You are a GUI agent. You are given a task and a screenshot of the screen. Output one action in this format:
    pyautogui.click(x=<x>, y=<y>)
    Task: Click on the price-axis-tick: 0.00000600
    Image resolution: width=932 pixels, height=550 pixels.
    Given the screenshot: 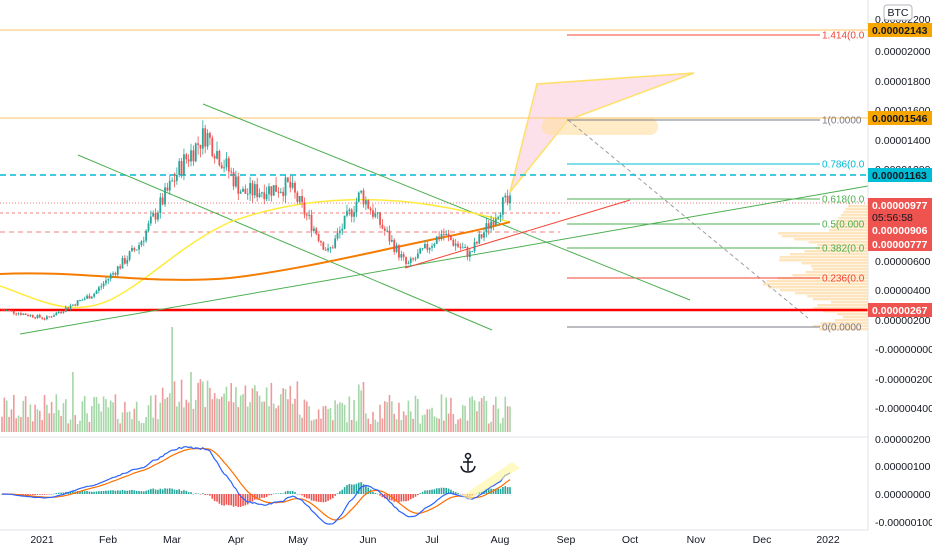 What is the action you would take?
    pyautogui.click(x=903, y=262)
    